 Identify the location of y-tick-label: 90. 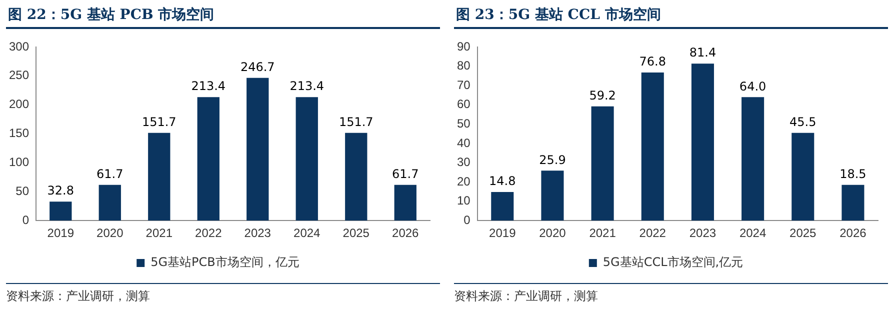
(463, 46).